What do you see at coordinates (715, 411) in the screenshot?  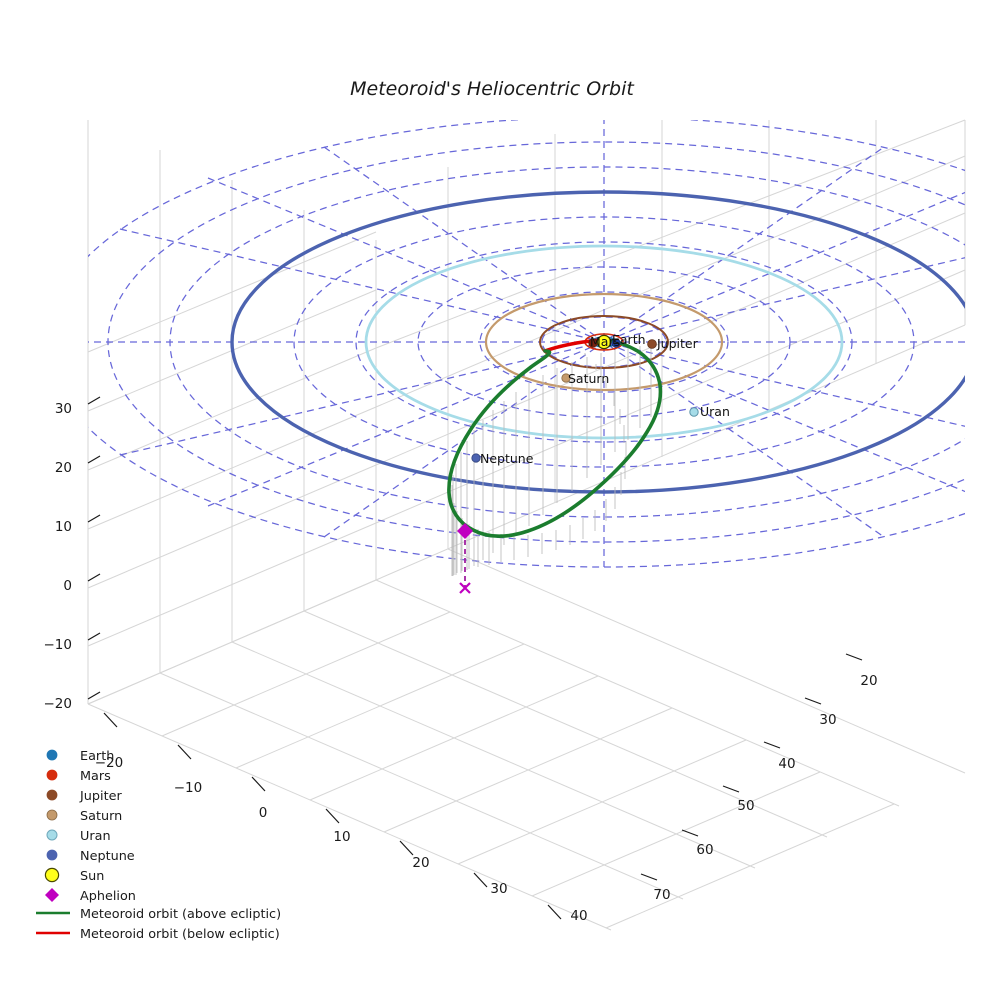 I see `label-uran: Uran` at bounding box center [715, 411].